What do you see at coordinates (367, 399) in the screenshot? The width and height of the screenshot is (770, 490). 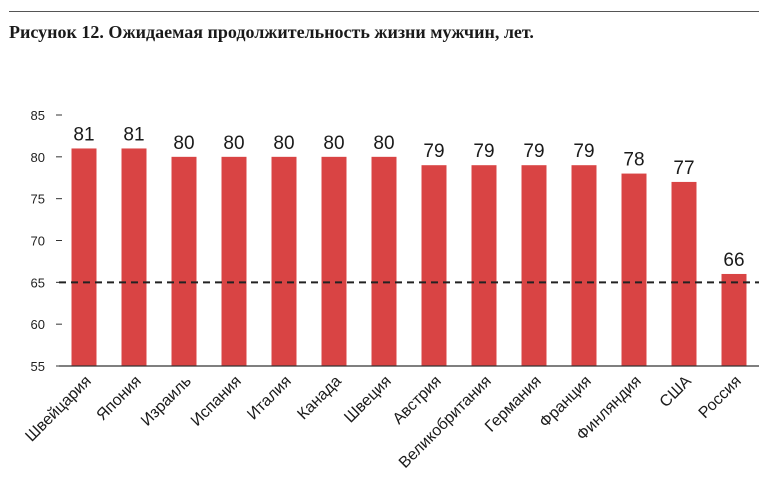 I see `x-tick-label: Швеция` at bounding box center [367, 399].